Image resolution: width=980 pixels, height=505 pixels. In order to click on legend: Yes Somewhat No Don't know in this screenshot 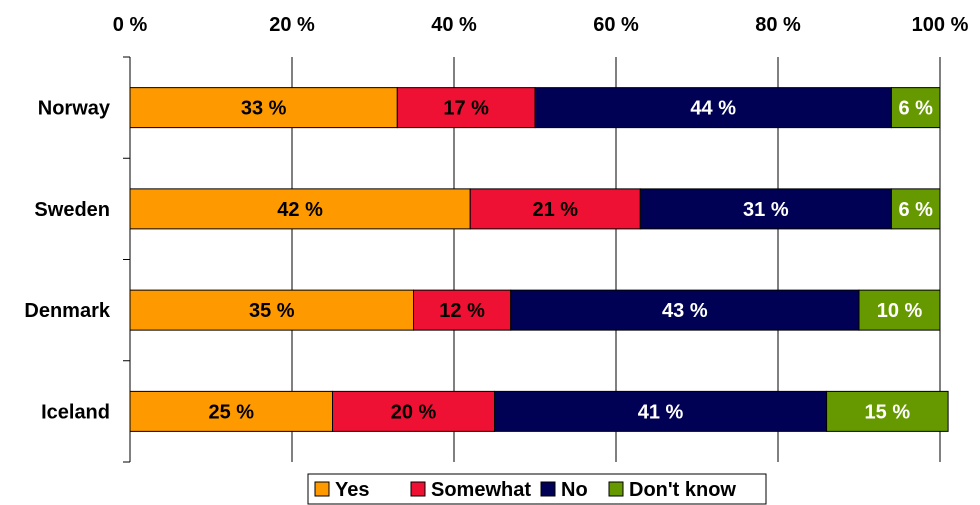, I will do `click(537, 489)`.